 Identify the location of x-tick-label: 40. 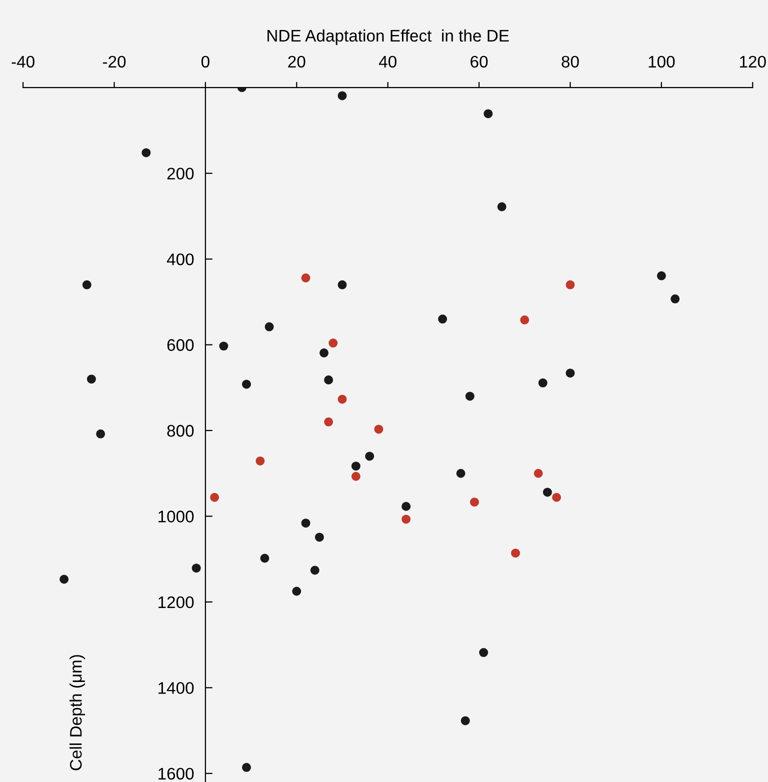
(387, 62).